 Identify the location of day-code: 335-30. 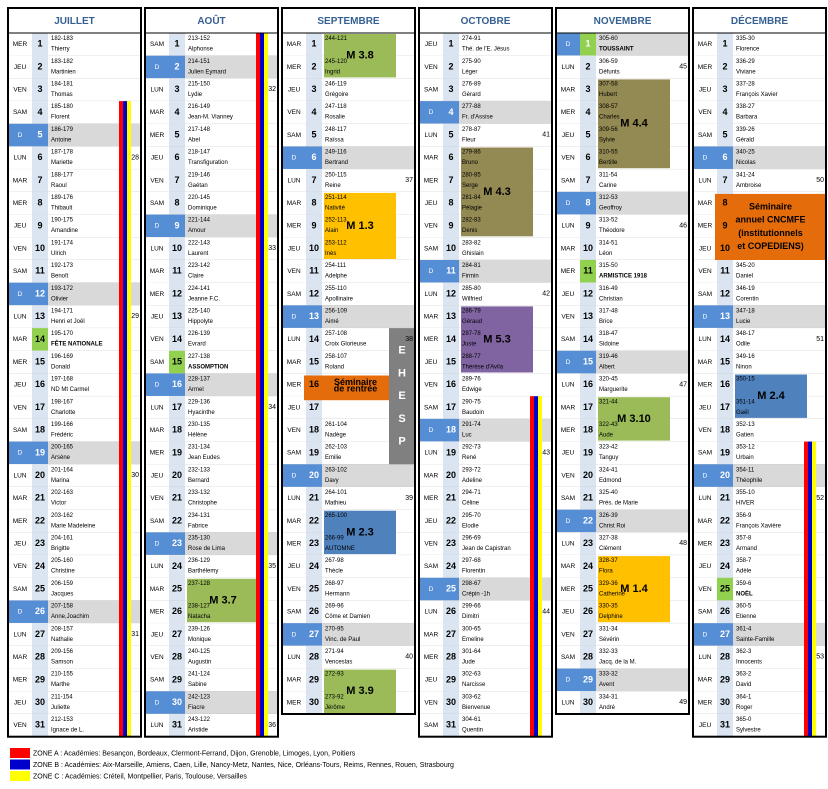
(745, 39).